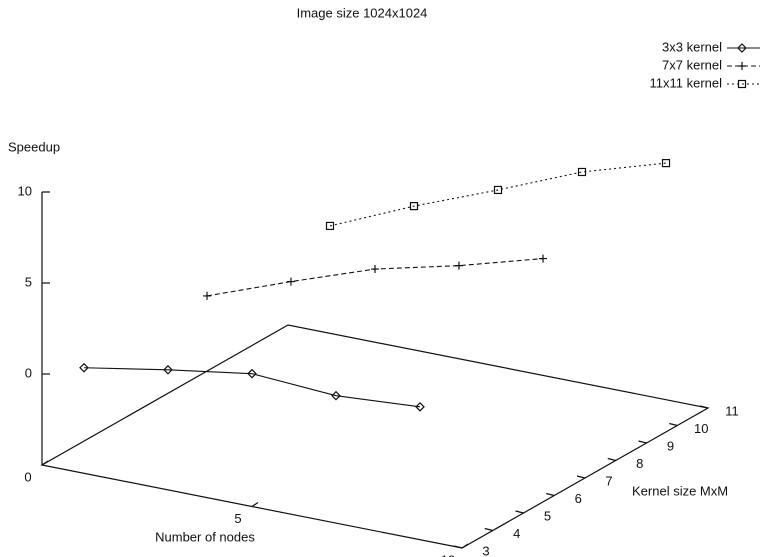 This screenshot has height=557, width=763. Describe the element at coordinates (670, 445) in the screenshot. I see `y-tick-label: 9` at that location.